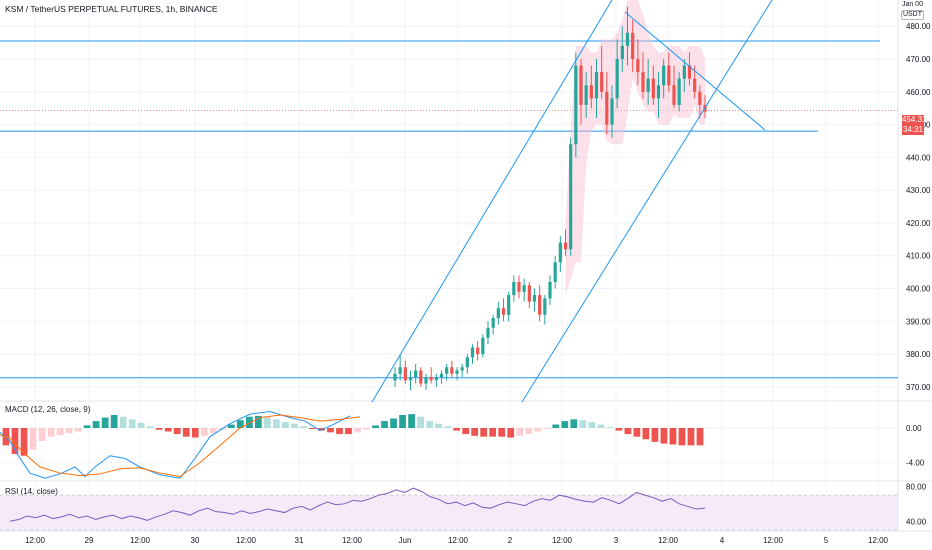 The width and height of the screenshot is (932, 550). Describe the element at coordinates (912, 15) in the screenshot. I see `currency-label: USDT` at that location.